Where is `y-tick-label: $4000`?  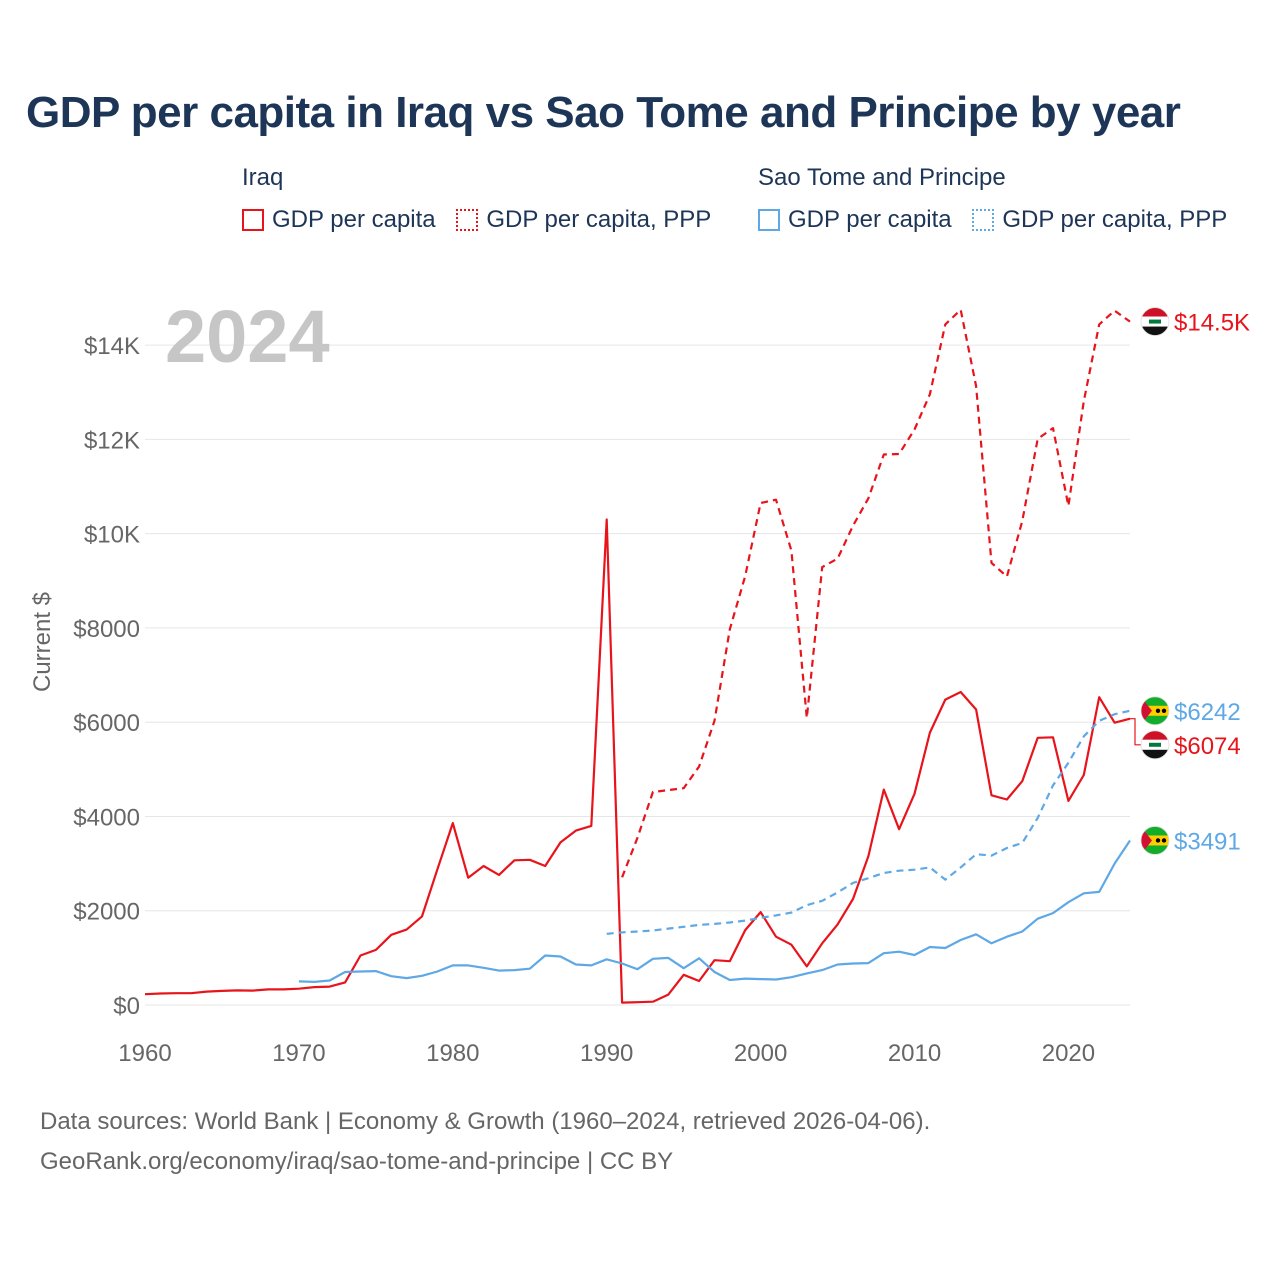 y-tick-label: $4000 is located at coordinates (106, 817).